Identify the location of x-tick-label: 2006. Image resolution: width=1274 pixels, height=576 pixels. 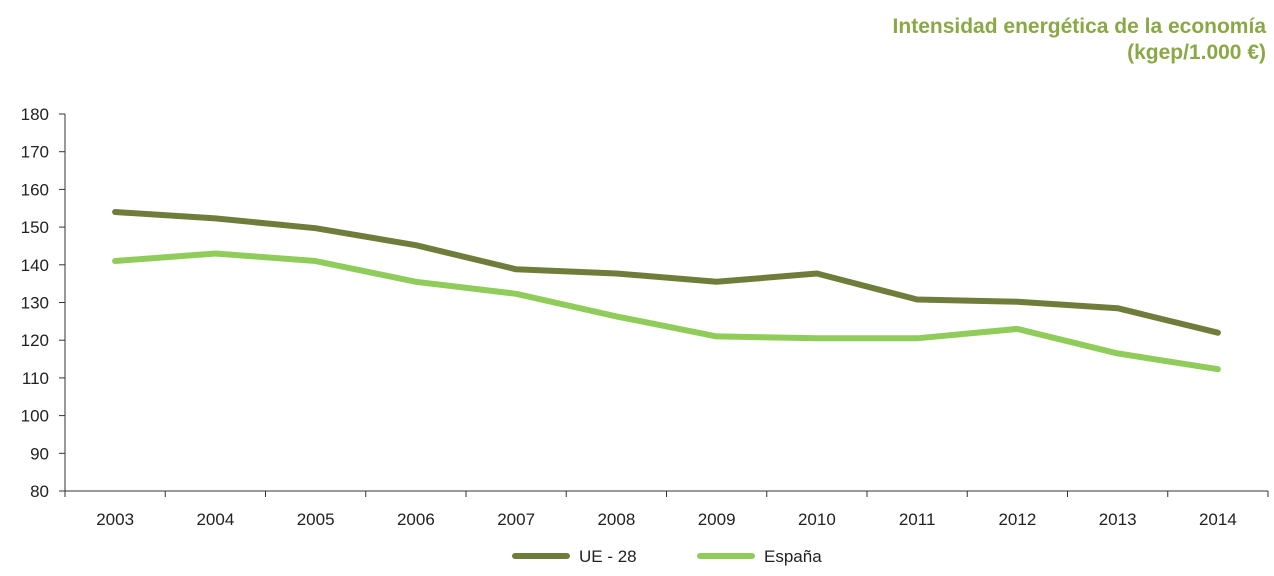
(416, 519).